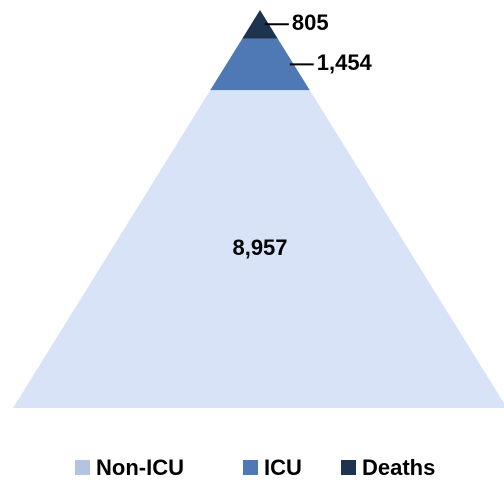  What do you see at coordinates (345, 62) in the screenshot?
I see `data-label: 1,454` at bounding box center [345, 62].